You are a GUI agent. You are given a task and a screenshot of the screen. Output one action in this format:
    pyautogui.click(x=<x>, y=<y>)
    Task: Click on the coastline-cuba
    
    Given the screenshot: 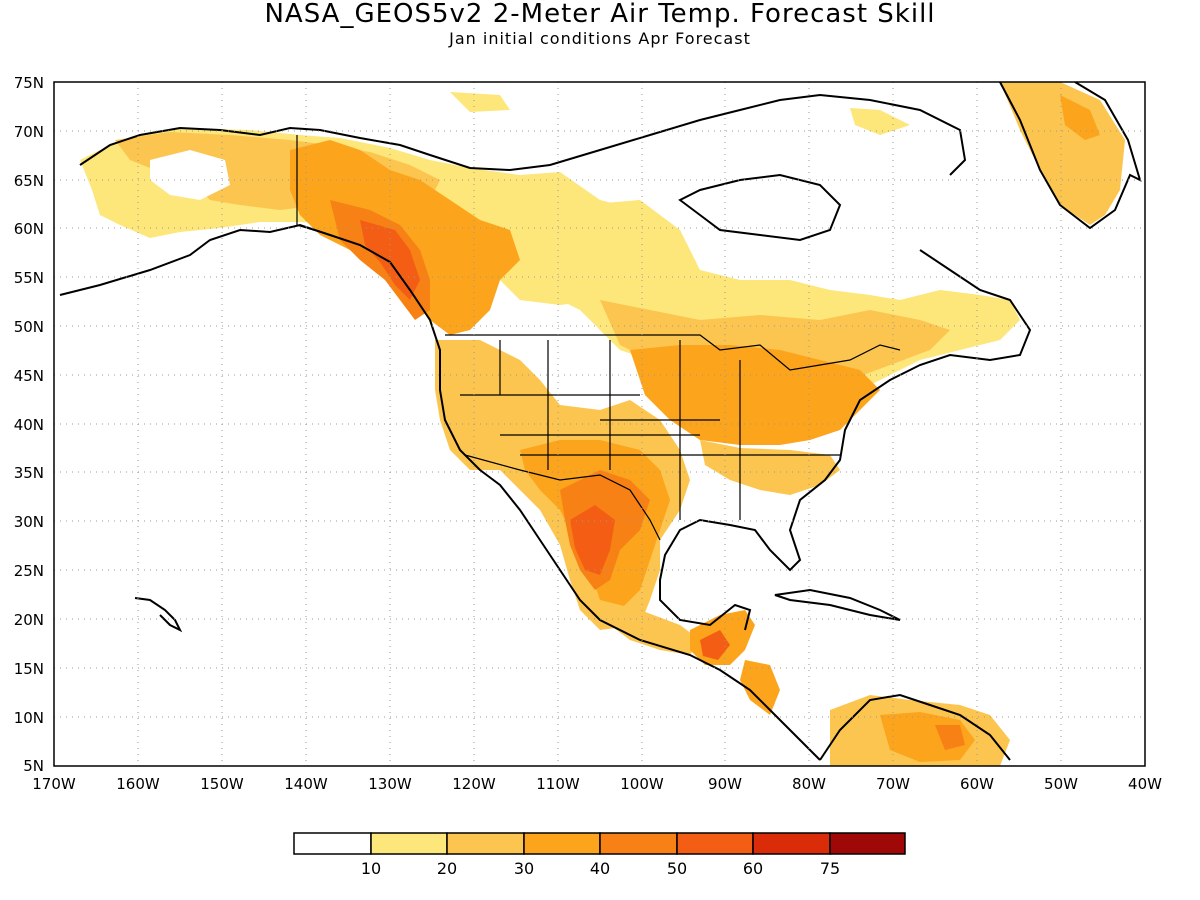 What is the action you would take?
    pyautogui.click(x=837, y=604)
    